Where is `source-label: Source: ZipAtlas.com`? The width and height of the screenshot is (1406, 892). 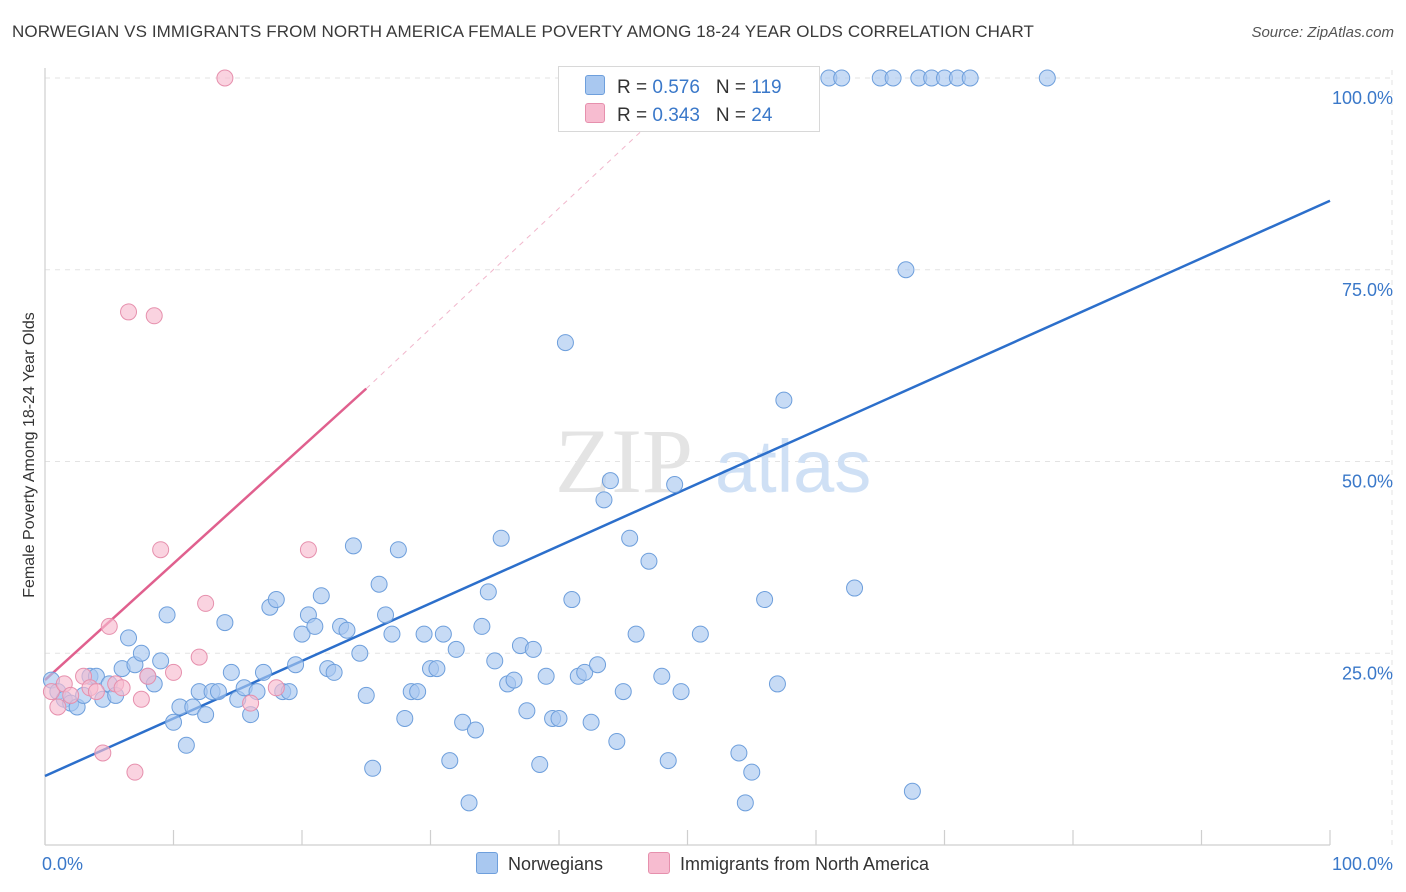
source-label: Source: ZipAtlas.com is located at coordinates (1322, 32).